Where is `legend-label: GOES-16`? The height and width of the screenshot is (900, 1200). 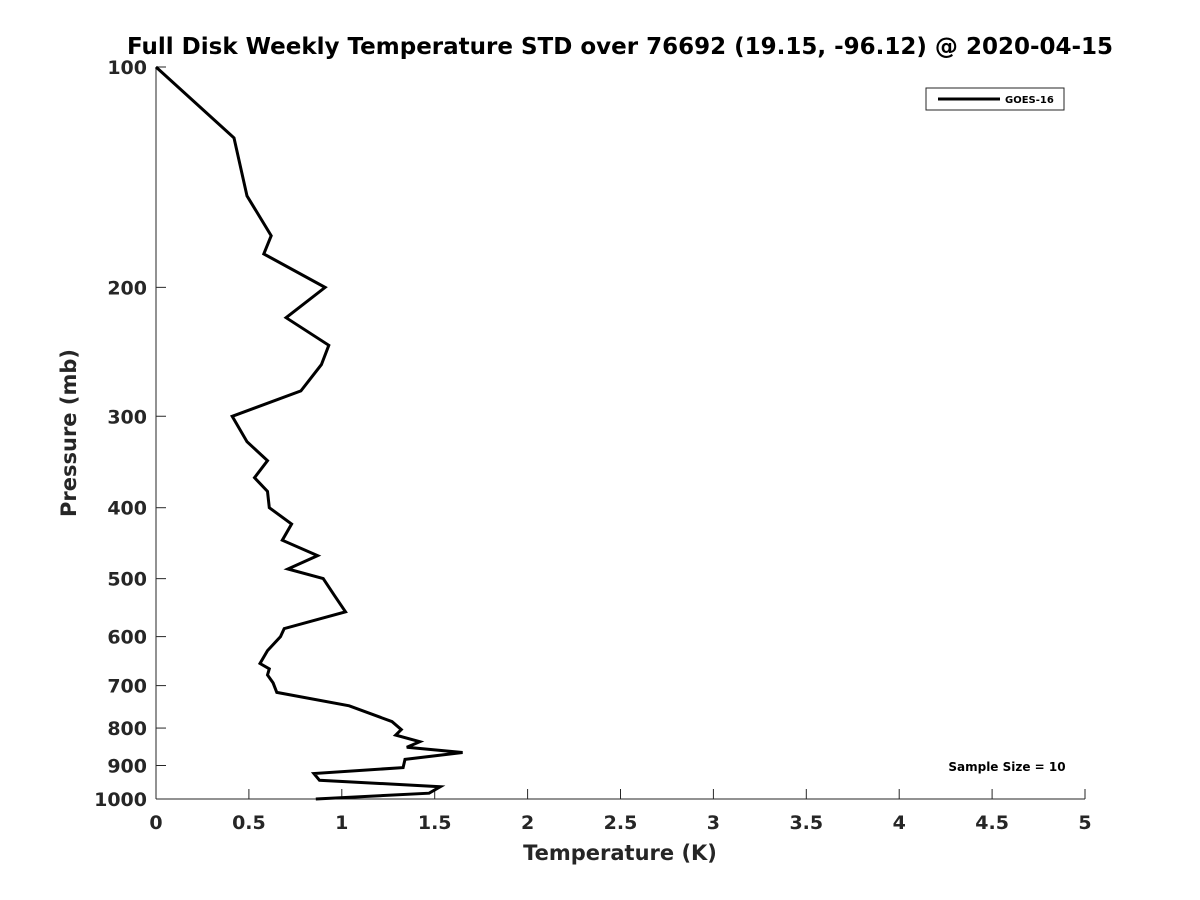
legend-label: GOES-16 is located at coordinates (1029, 100).